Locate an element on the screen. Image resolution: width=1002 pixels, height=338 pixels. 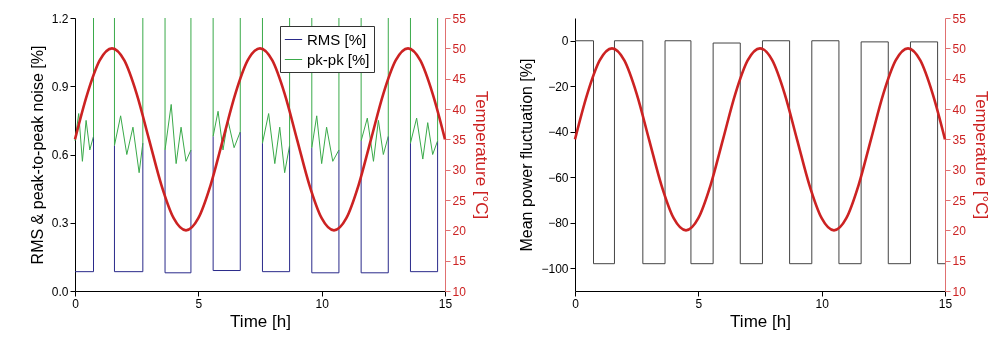
y-tick-label: 0.3 is located at coordinates (60, 223).